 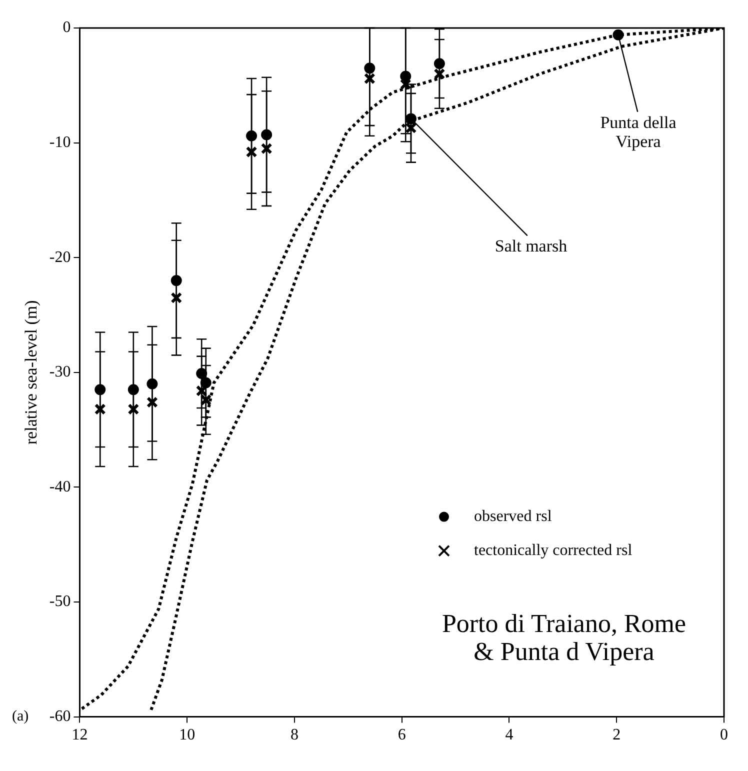 What do you see at coordinates (724, 735) in the screenshot?
I see `x-tick-label: 0` at bounding box center [724, 735].